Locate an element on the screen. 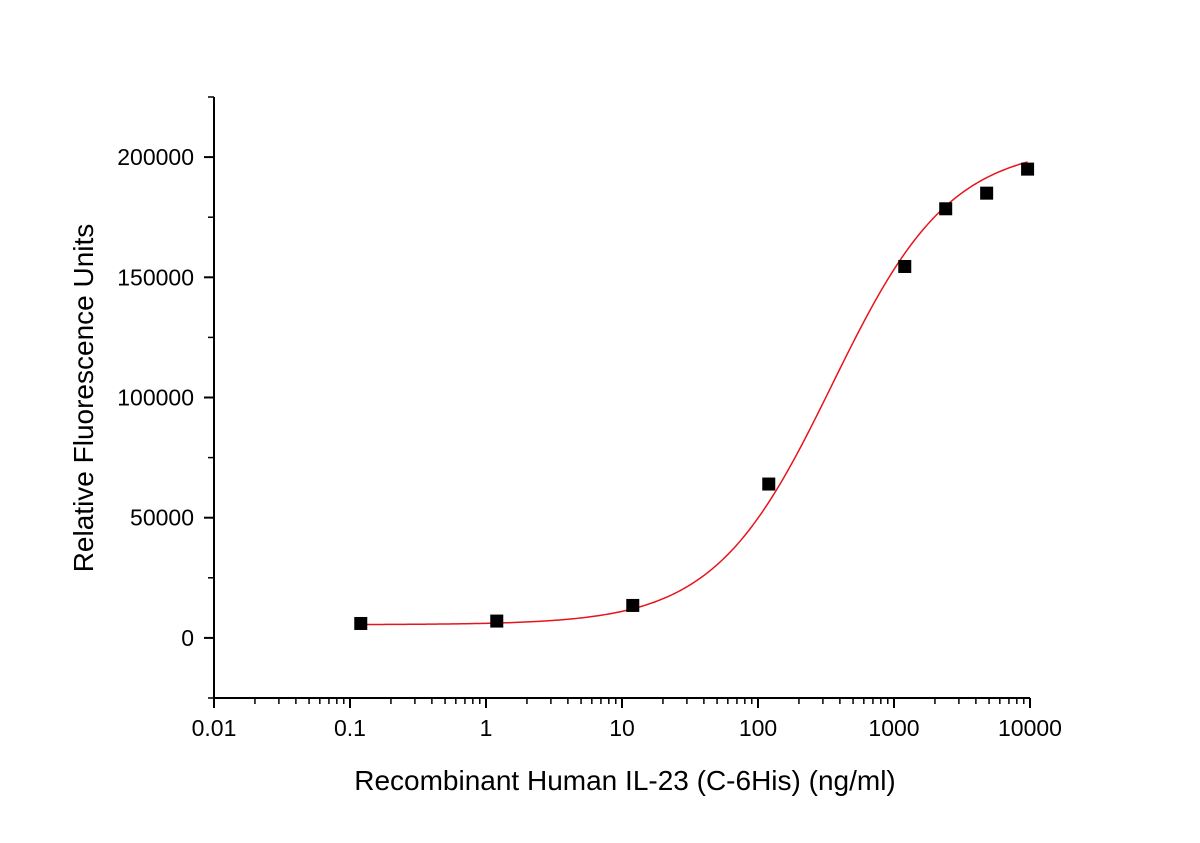 This screenshot has height=843, width=1200. x-tick-label: 10 is located at coordinates (622, 728).